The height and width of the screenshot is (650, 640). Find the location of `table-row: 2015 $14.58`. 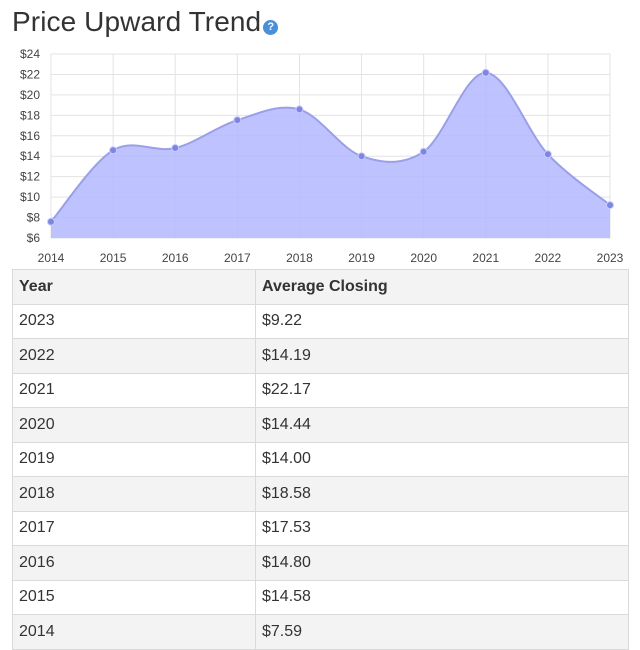

table-row: 2015 $14.58 is located at coordinates (320, 597).